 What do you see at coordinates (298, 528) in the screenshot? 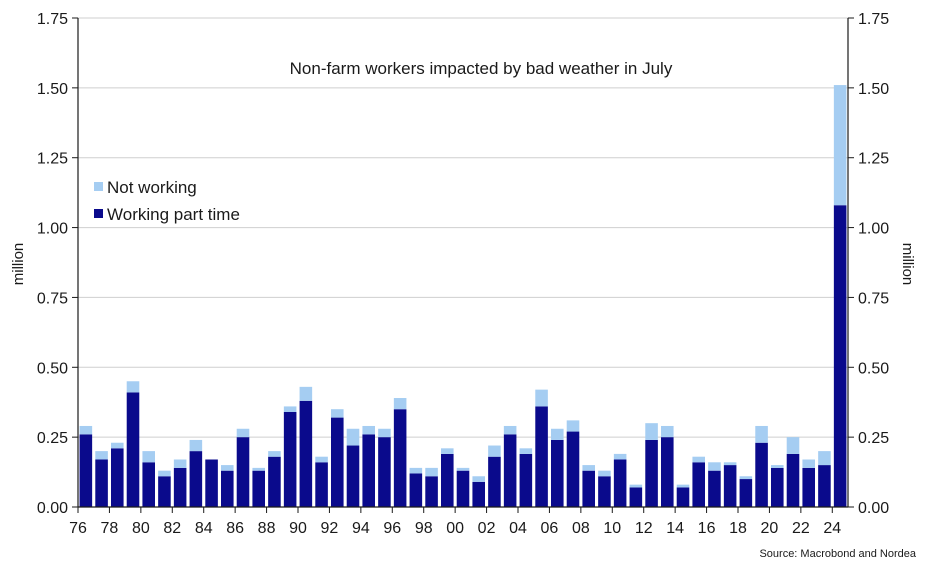
I see `x-tick-label: 90` at bounding box center [298, 528].